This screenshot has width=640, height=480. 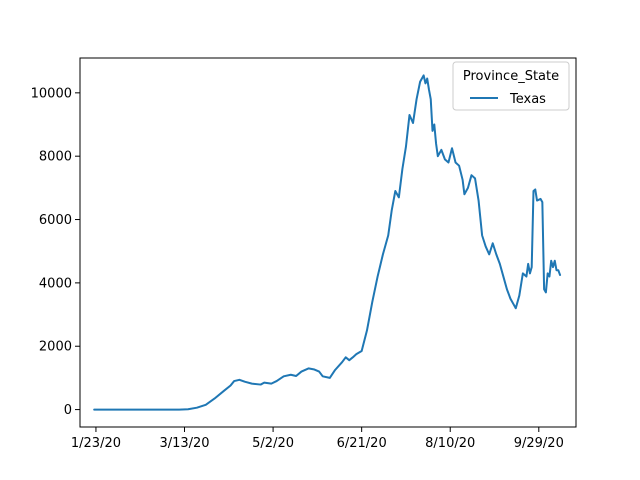 What do you see at coordinates (539, 443) in the screenshot?
I see `x-tick-label: 9/29/20` at bounding box center [539, 443].